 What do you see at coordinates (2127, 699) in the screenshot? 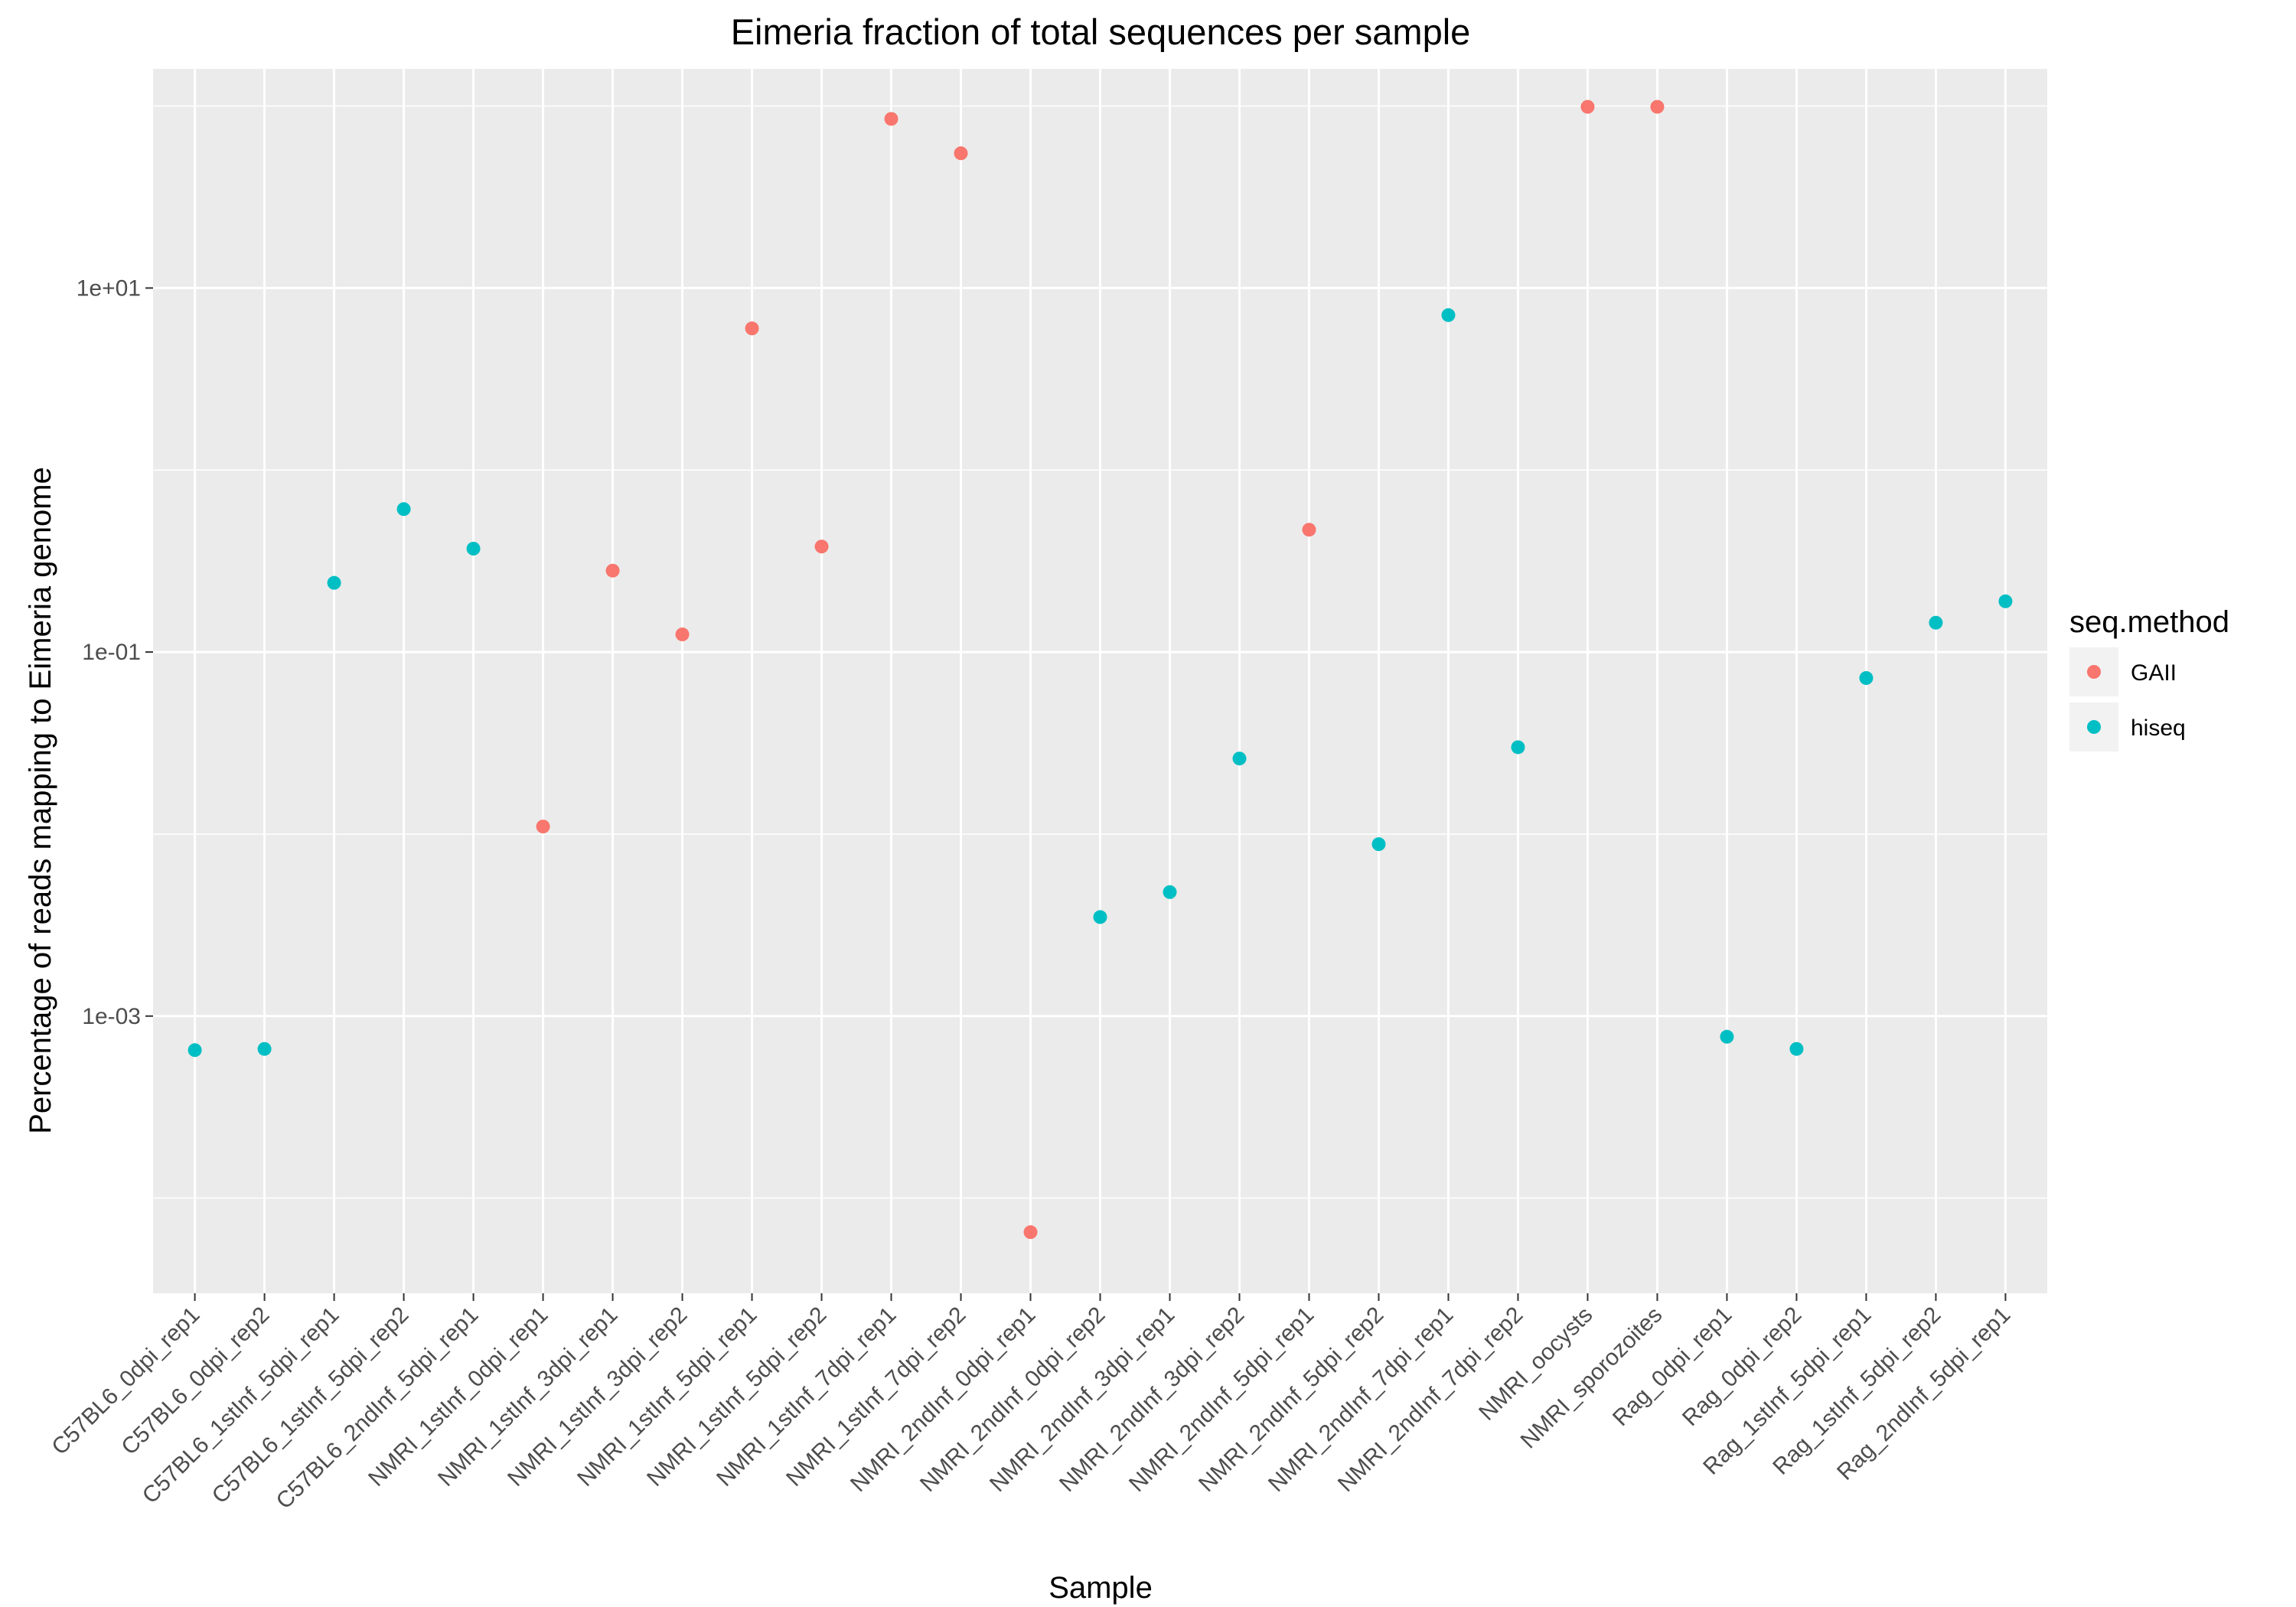
I see `legend-entries: GAII hiseq` at bounding box center [2127, 699].